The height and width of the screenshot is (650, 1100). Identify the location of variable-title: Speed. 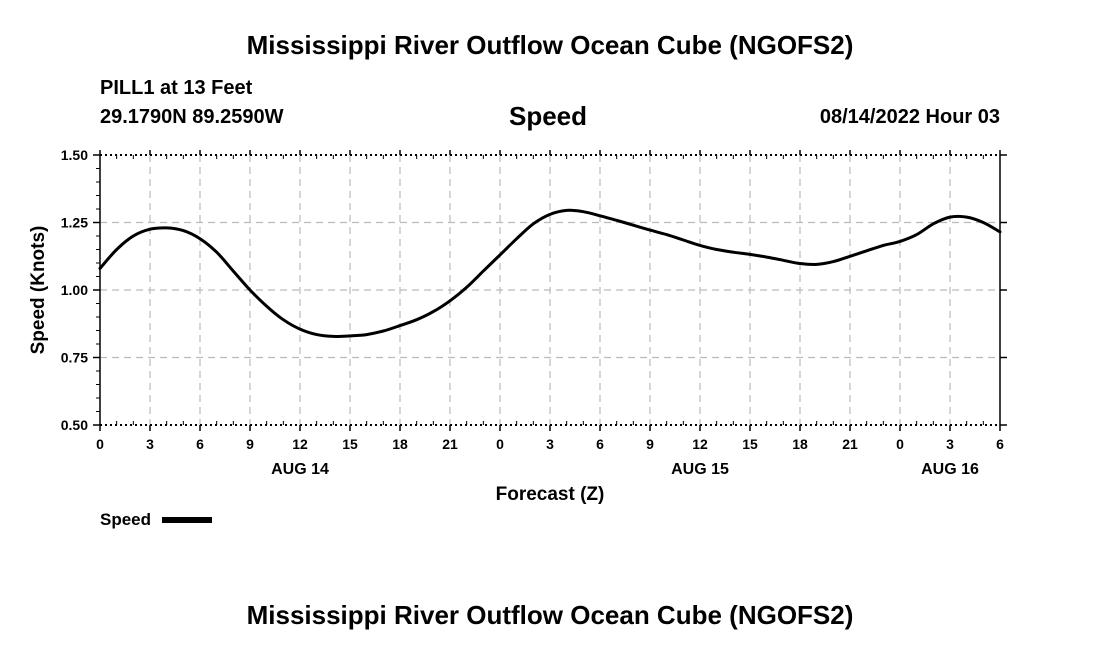
(548, 116).